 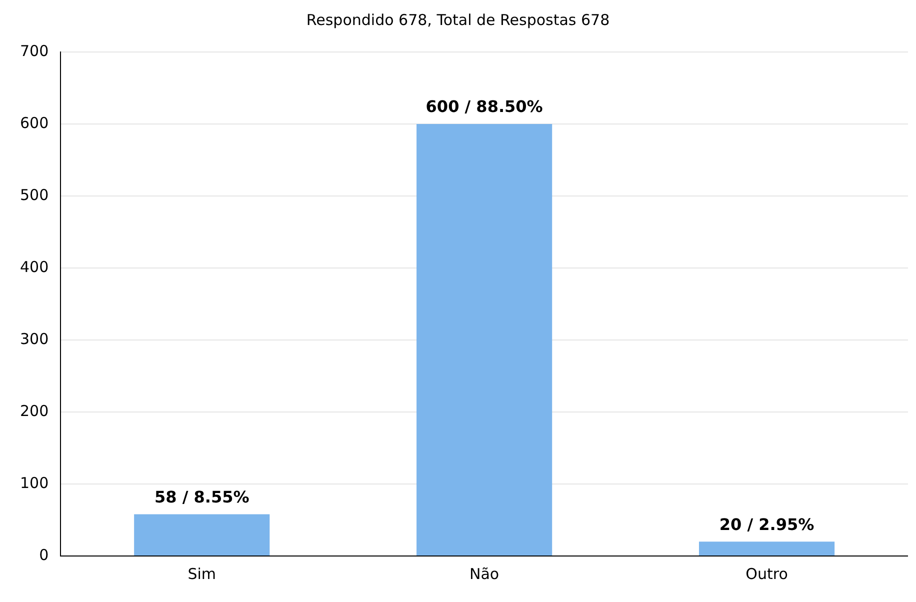 What do you see at coordinates (34, 195) in the screenshot?
I see `y-tick-label: 500` at bounding box center [34, 195].